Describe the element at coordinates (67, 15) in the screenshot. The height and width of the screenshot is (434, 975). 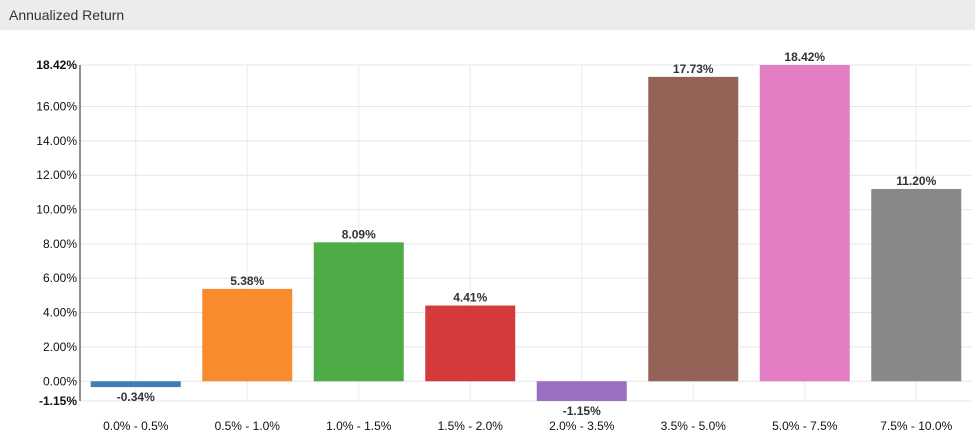
I see `panel-title: Annualized Return` at that location.